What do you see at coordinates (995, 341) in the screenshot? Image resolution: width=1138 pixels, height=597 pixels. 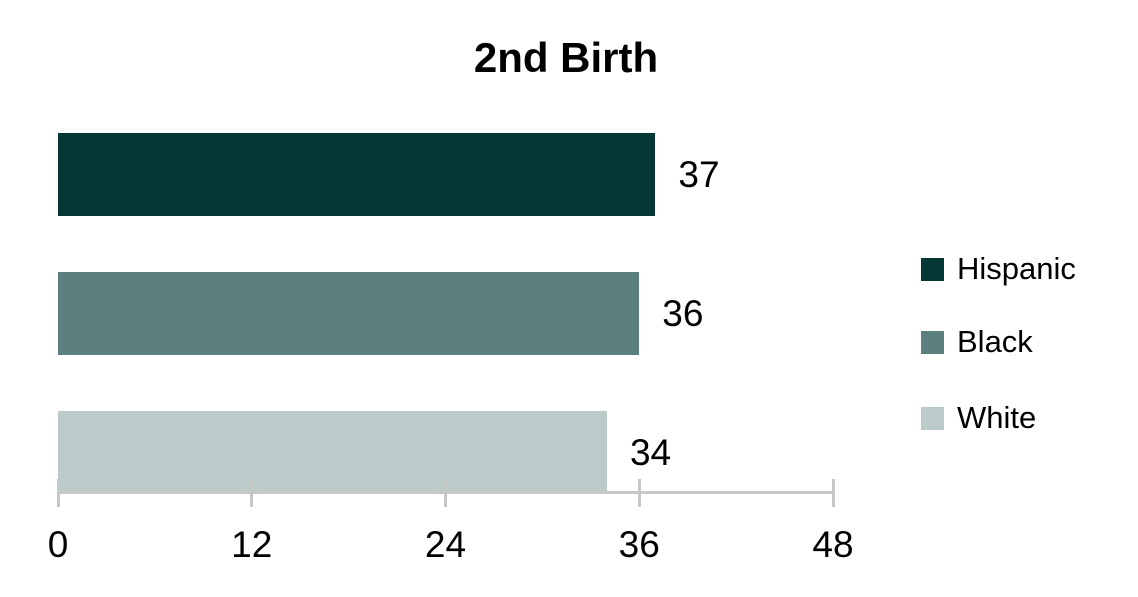 I see `legend-label: Black` at bounding box center [995, 341].